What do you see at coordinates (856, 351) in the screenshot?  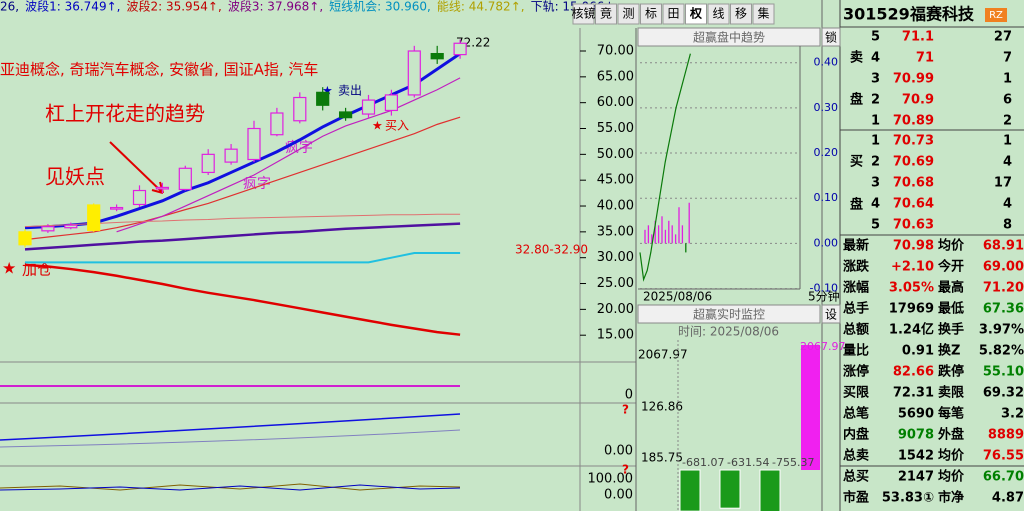 I see `stat-label: 量比` at bounding box center [856, 351].